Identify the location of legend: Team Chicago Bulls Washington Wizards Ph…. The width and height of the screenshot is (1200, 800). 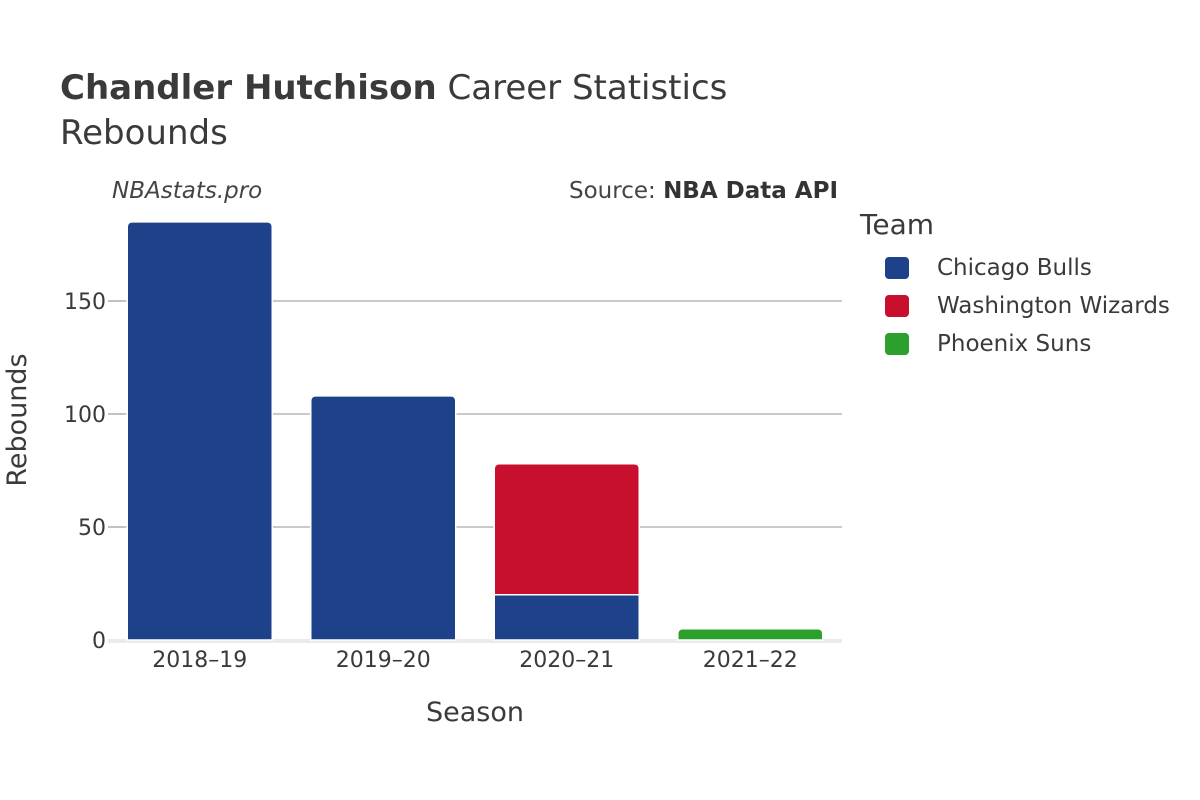
(1015, 285).